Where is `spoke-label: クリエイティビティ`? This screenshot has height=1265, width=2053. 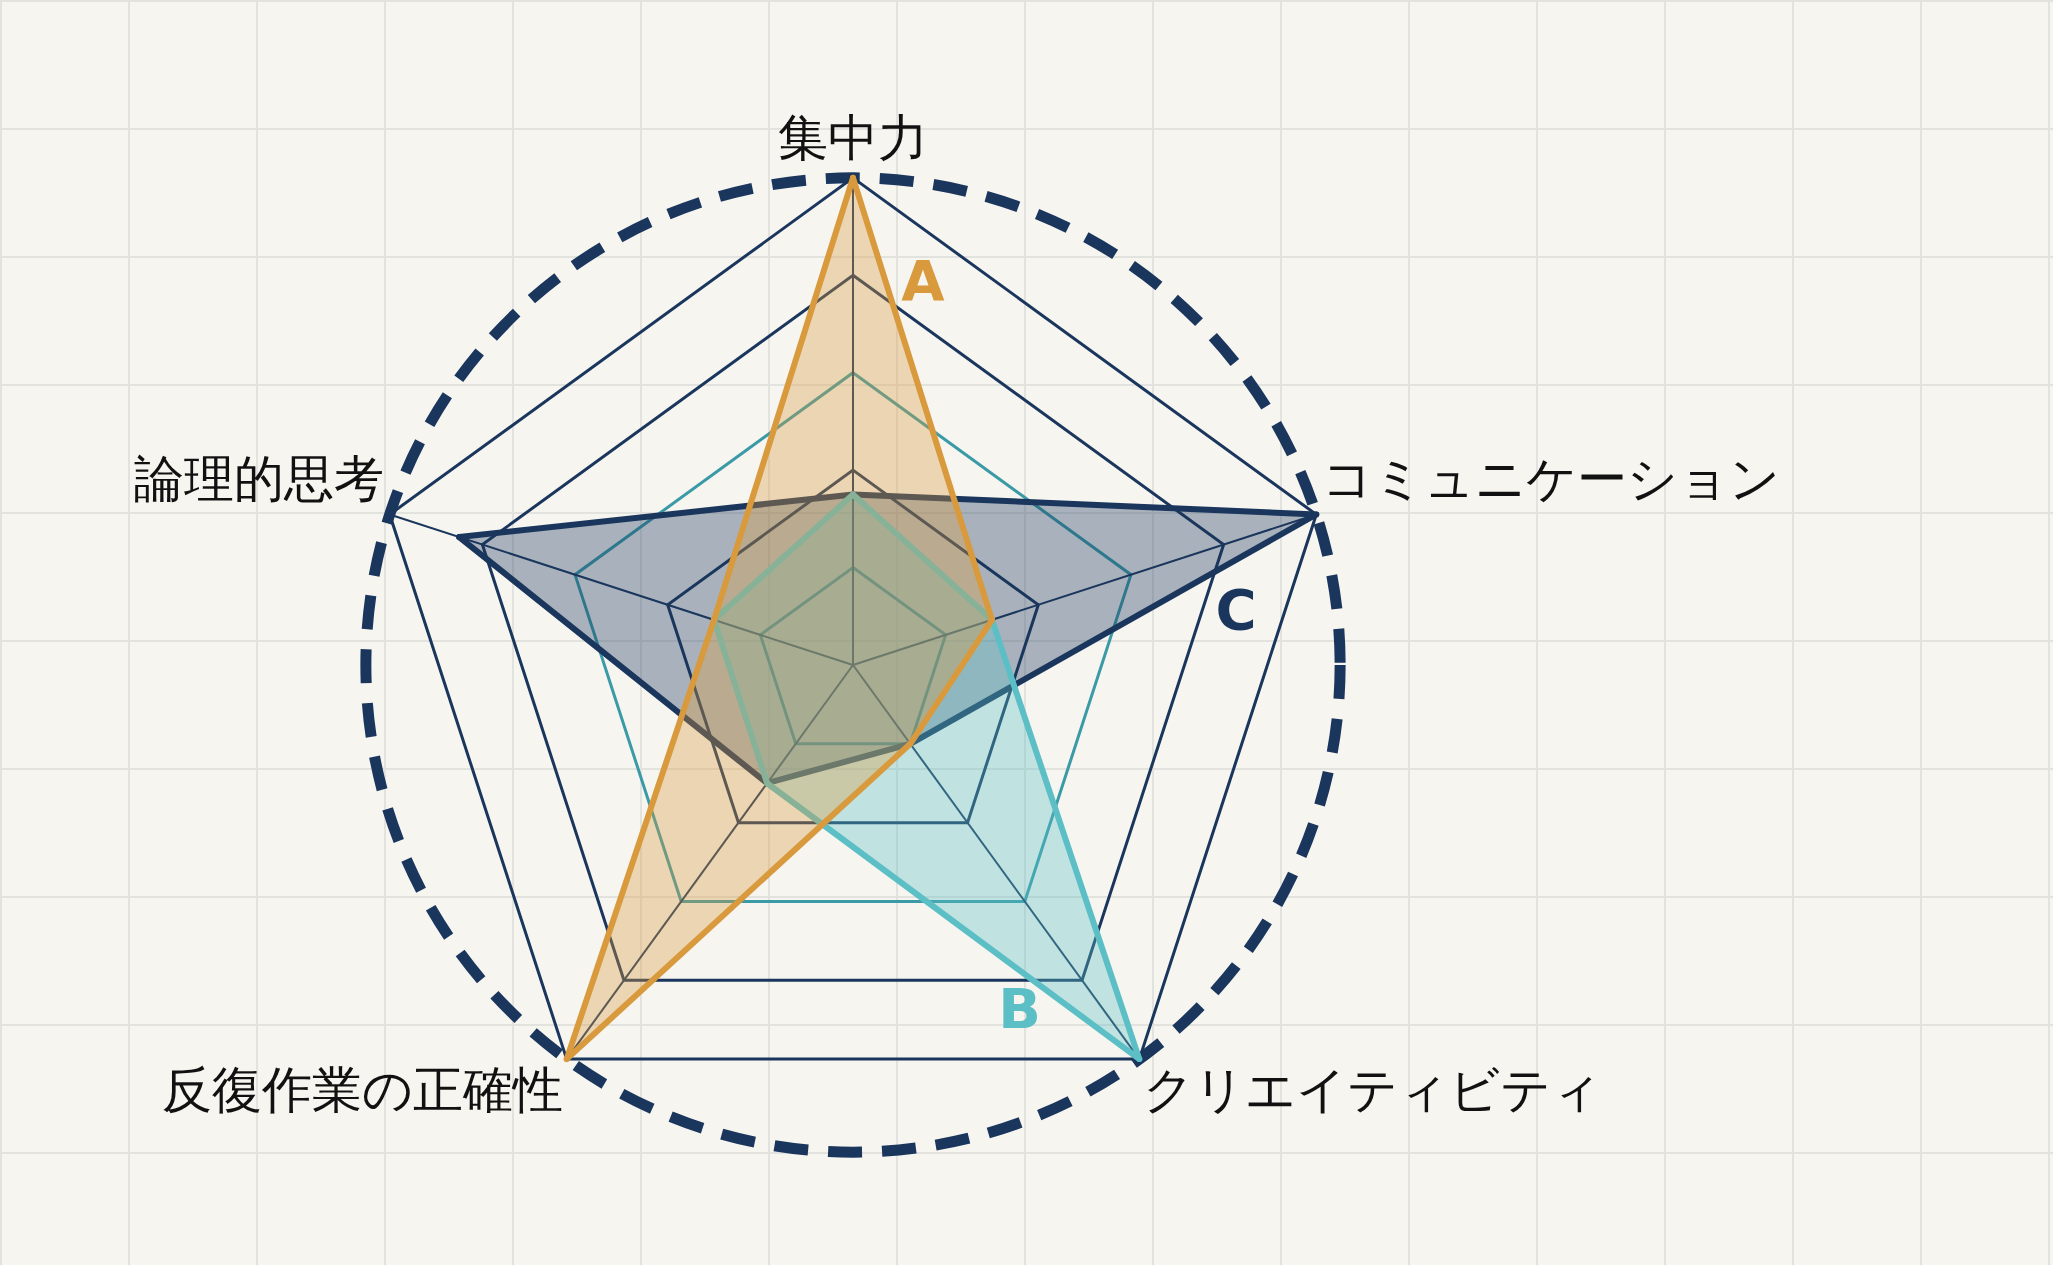 spoke-label: クリエイティビティ is located at coordinates (1372, 1089).